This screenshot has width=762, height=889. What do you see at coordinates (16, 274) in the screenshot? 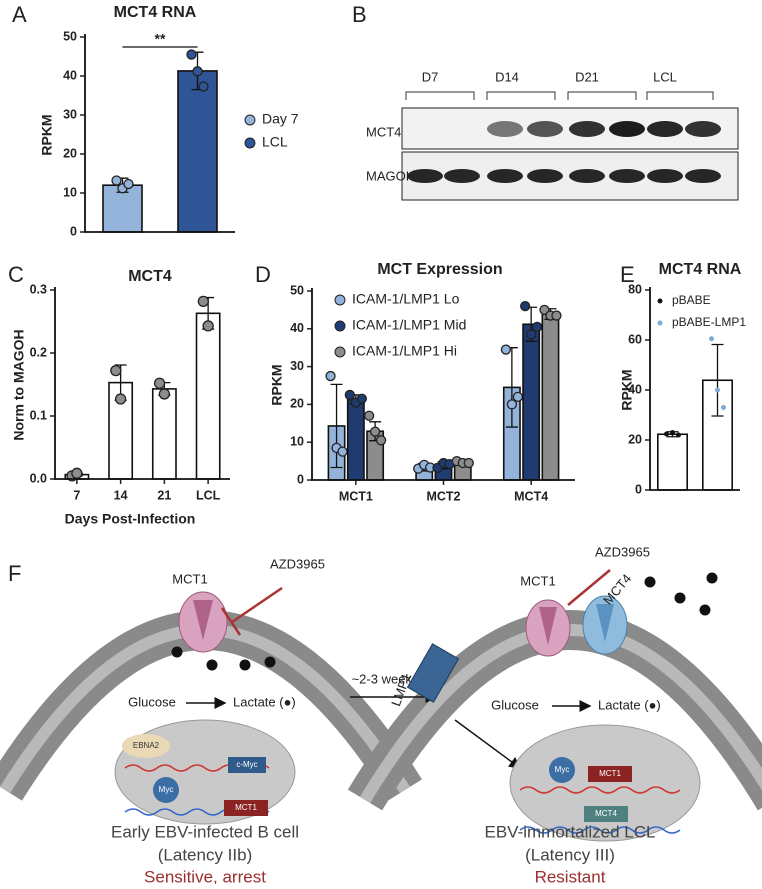
I see `panel-label: C` at bounding box center [16, 274].